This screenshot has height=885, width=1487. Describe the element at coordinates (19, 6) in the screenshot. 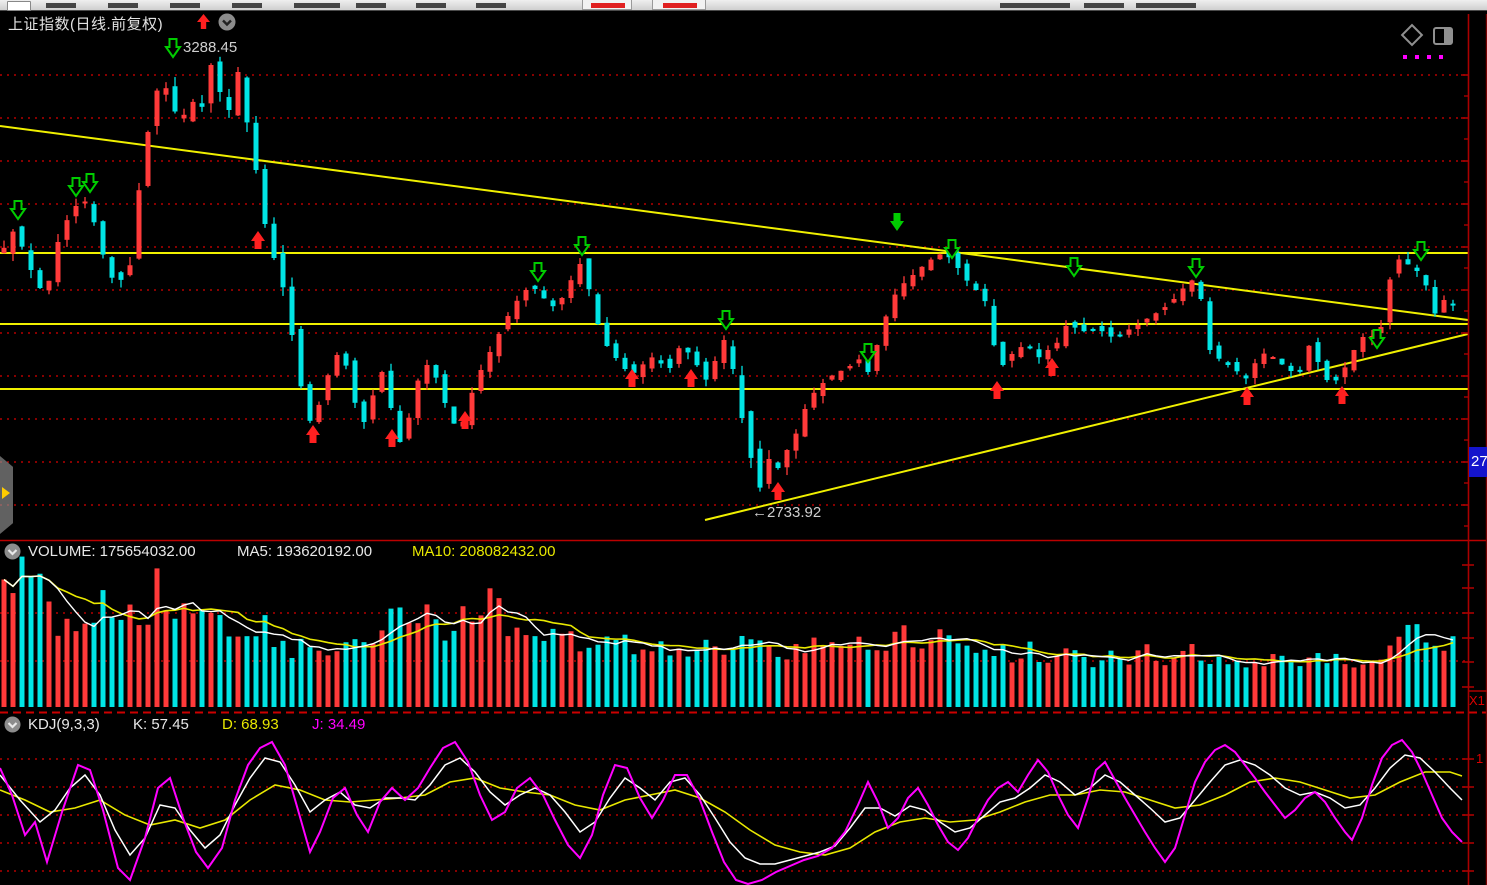

I see `app-logo-icon` at that location.